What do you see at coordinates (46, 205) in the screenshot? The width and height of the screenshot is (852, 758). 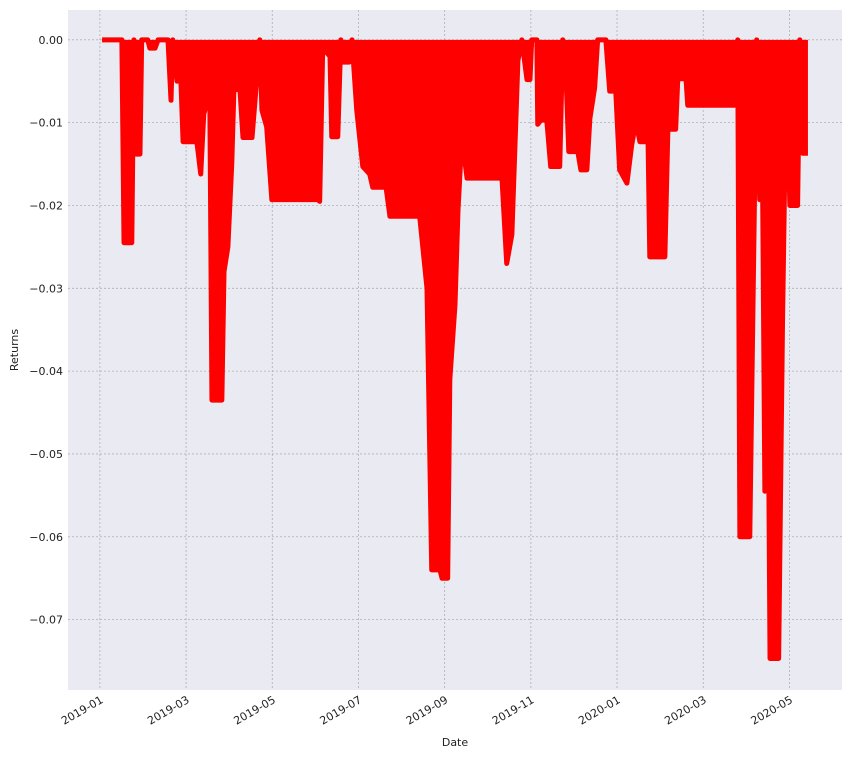 I see `y-tick-label: −0.02` at bounding box center [46, 205].